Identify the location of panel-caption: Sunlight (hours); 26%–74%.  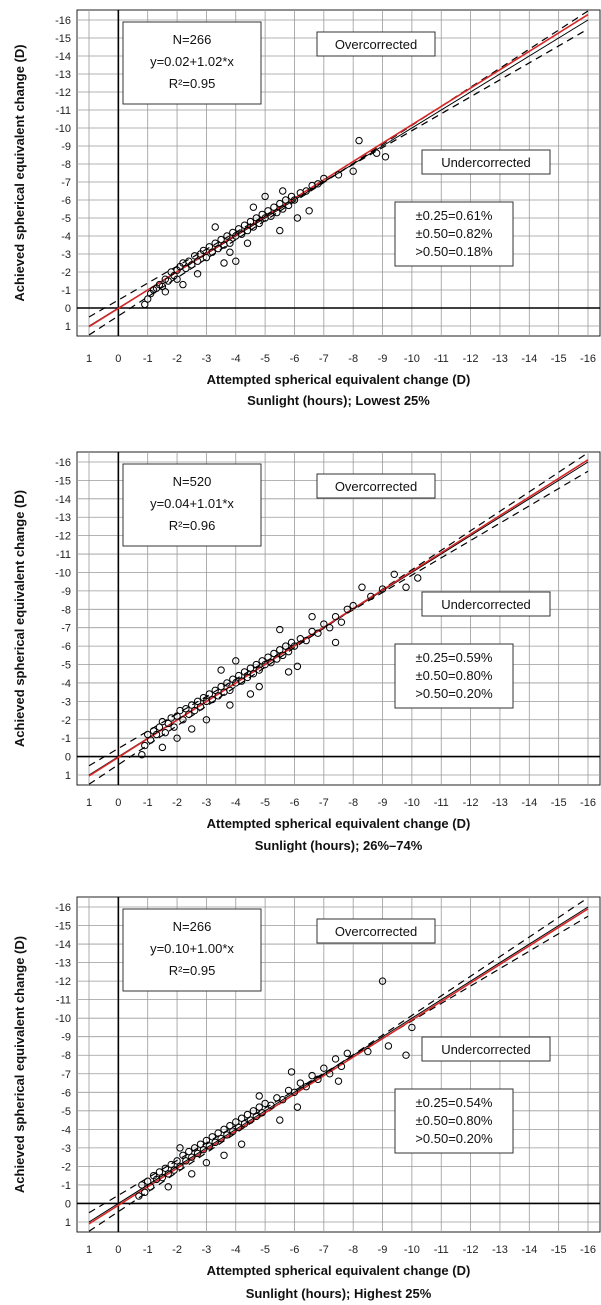
(339, 845).